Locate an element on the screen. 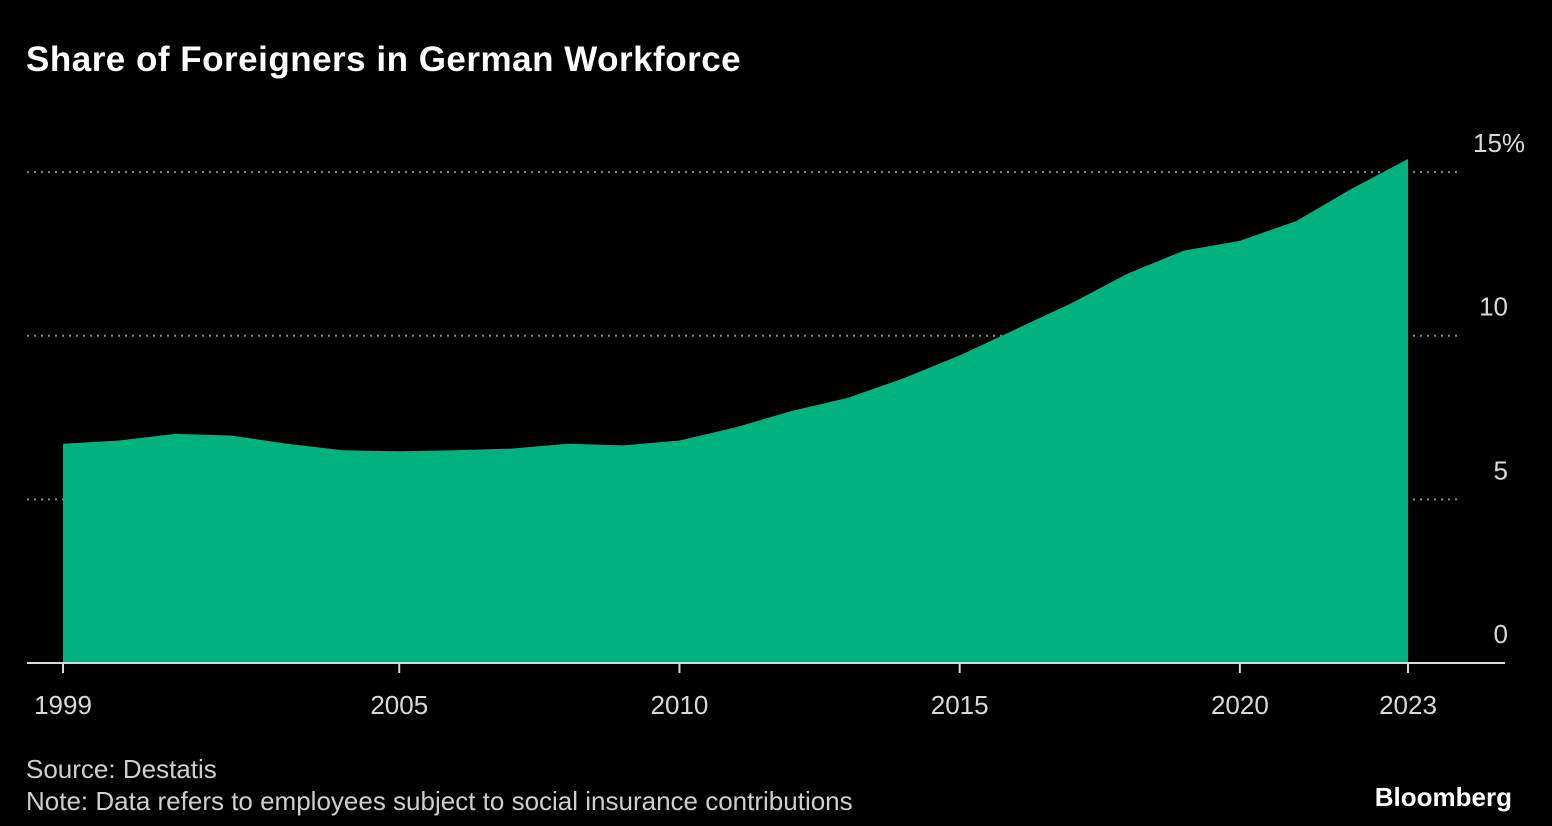  y-tick-label-15: 15% is located at coordinates (1499, 143).